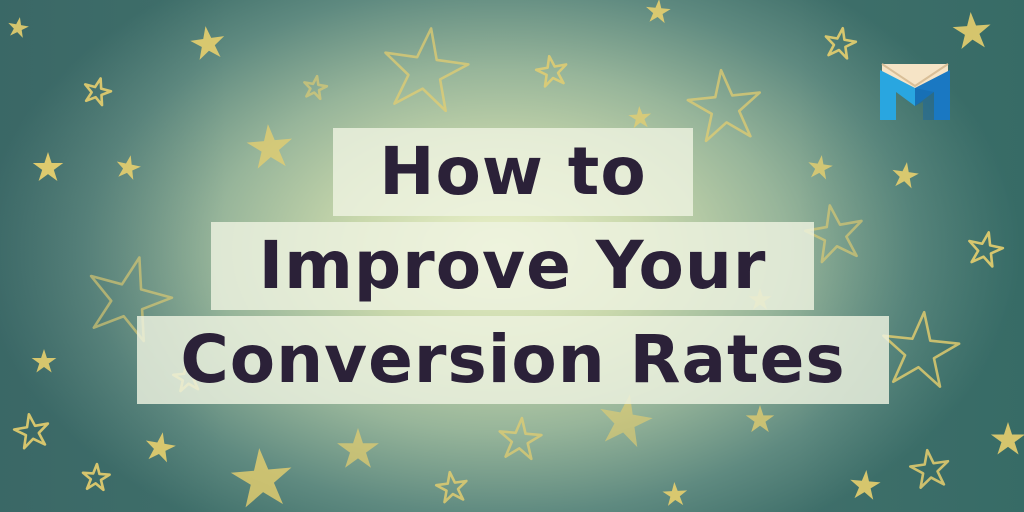  I want to click on title-line-3: Conversion Rates, so click(513, 360).